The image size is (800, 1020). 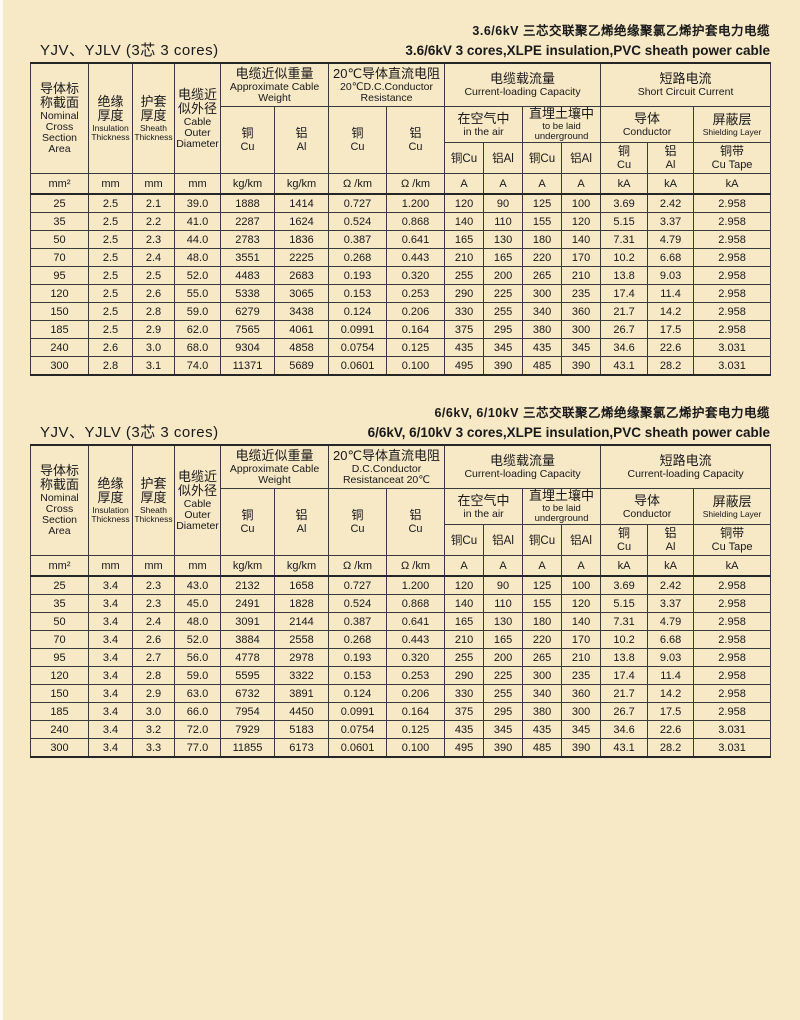 What do you see at coordinates (624, 533) in the screenshot?
I see `short-cu-cn: 铜` at bounding box center [624, 533].